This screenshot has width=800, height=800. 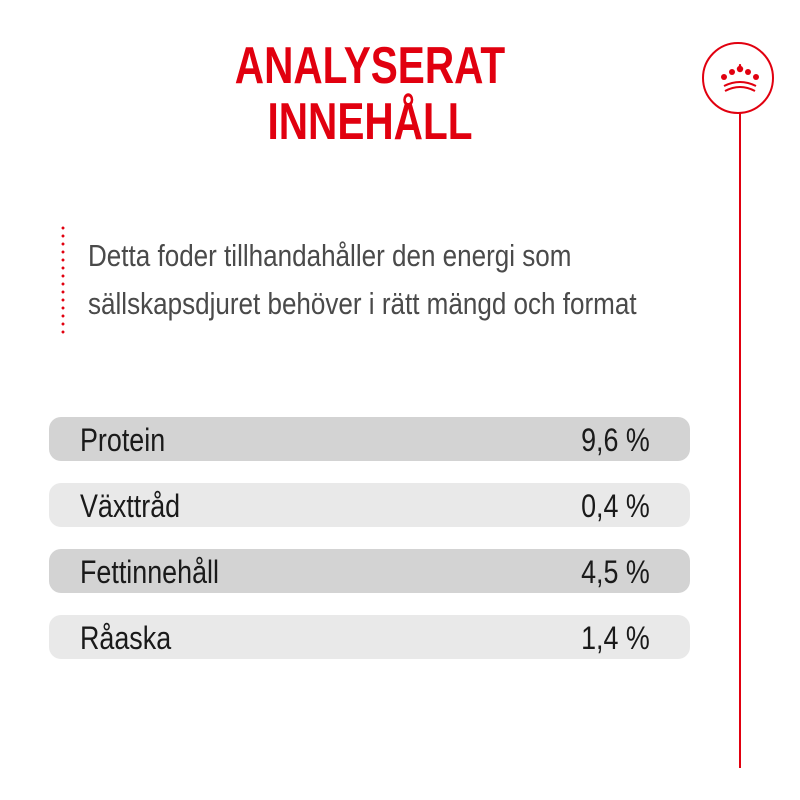 I want to click on brand-divider-line, so click(x=740, y=440).